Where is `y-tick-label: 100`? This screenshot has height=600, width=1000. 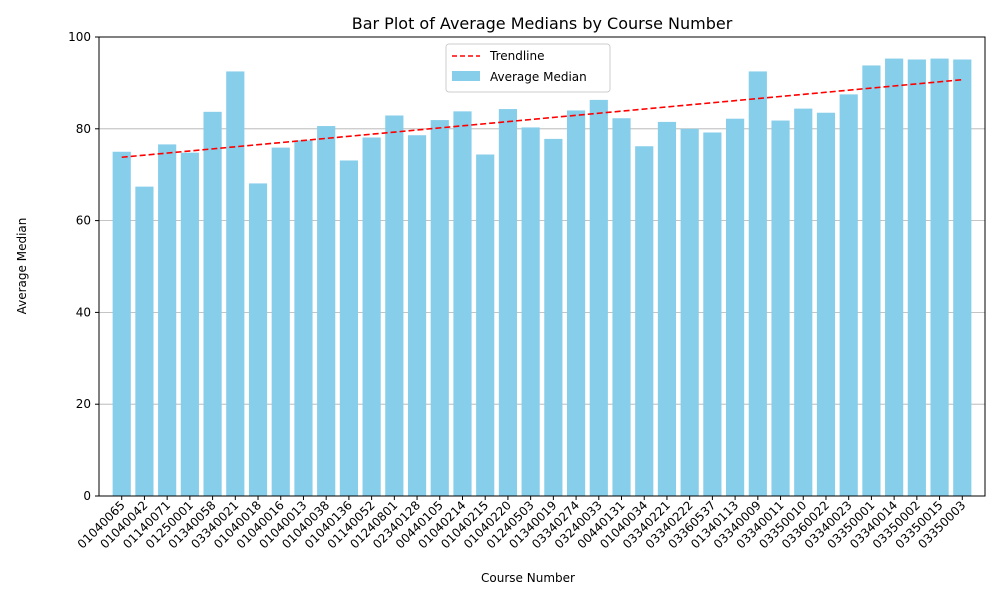 y-tick-label: 100 is located at coordinates (79, 37).